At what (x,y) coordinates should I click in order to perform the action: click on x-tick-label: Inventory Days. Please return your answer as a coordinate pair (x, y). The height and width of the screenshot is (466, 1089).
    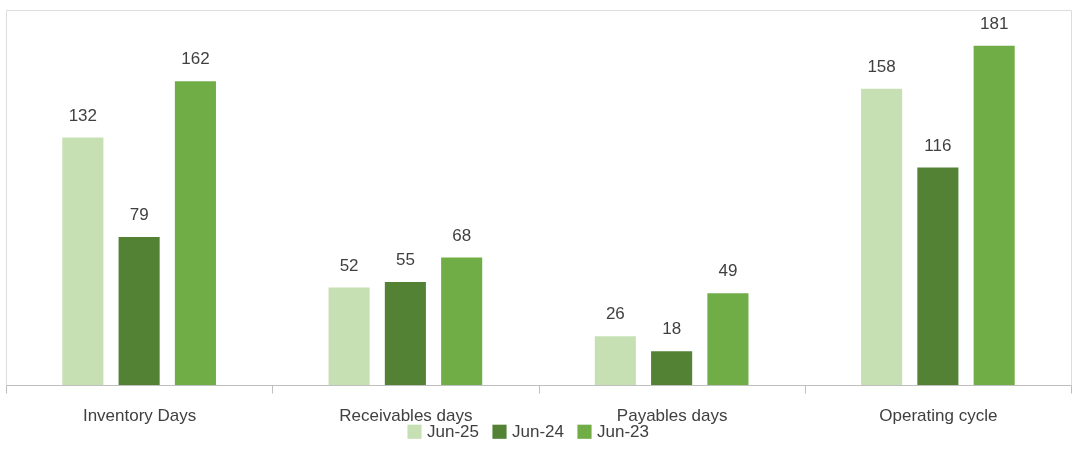
    Looking at the image, I should click on (139, 415).